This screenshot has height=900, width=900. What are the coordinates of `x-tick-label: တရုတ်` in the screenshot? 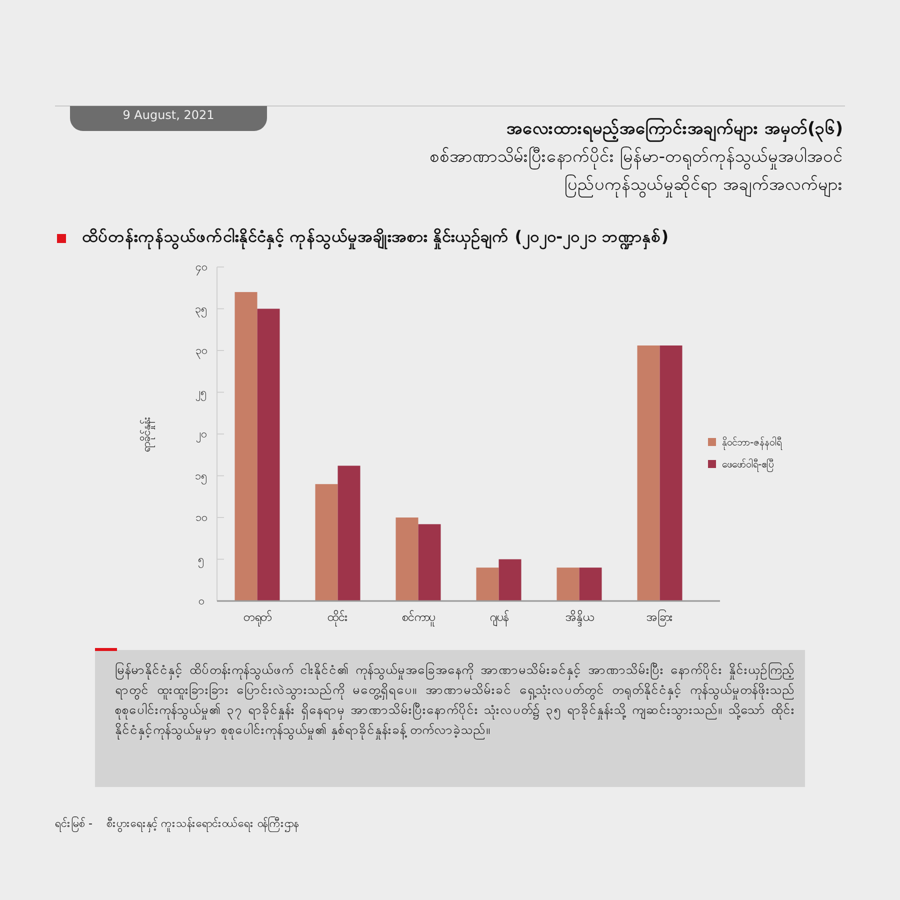 It's located at (257, 618).